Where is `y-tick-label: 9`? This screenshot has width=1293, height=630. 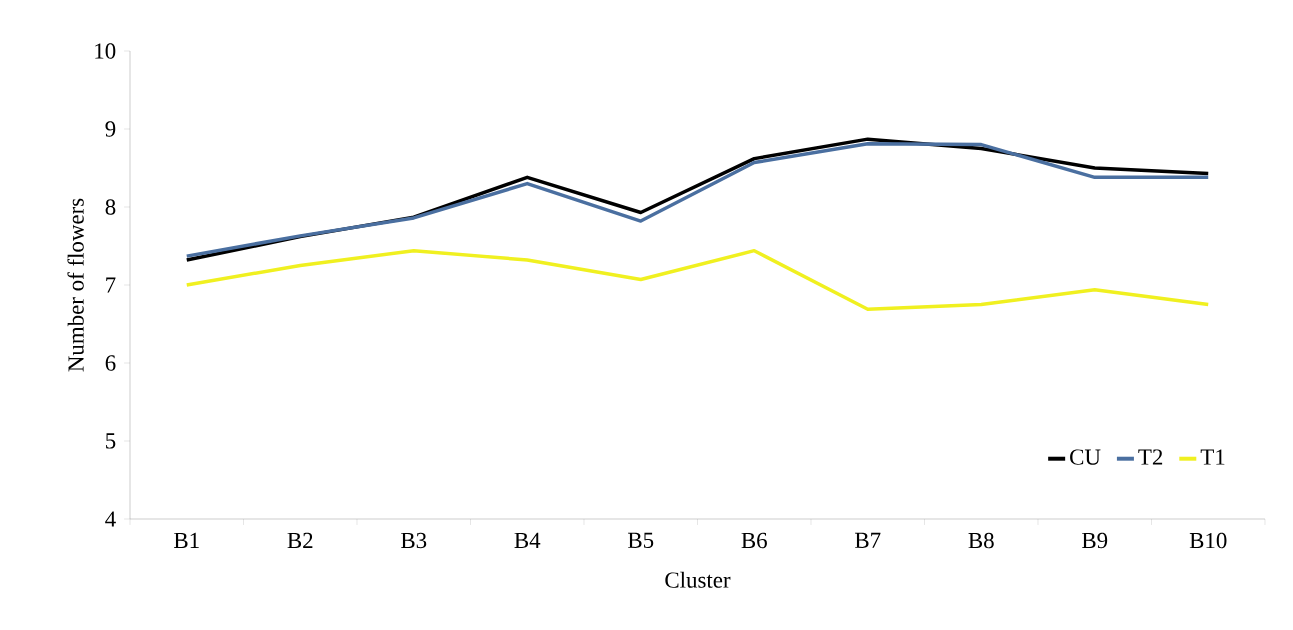 y-tick-label: 9 is located at coordinates (110, 129).